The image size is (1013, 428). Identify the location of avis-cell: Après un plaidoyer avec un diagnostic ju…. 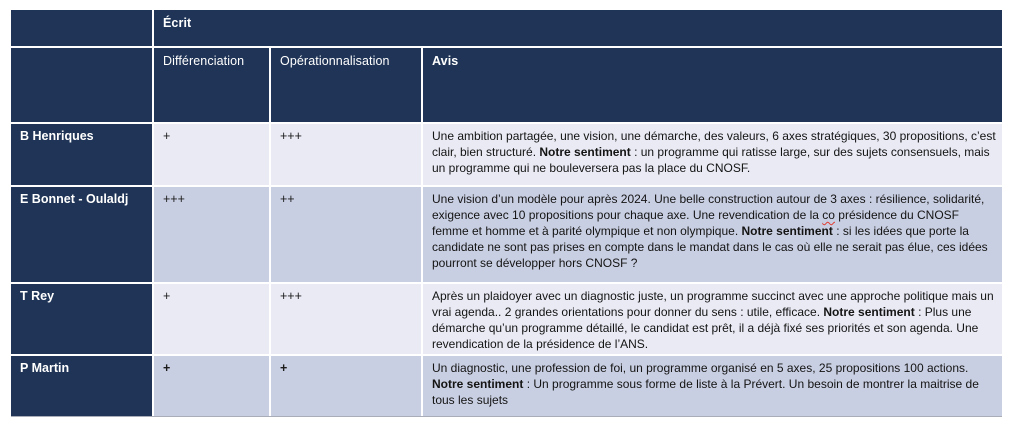
(712, 319).